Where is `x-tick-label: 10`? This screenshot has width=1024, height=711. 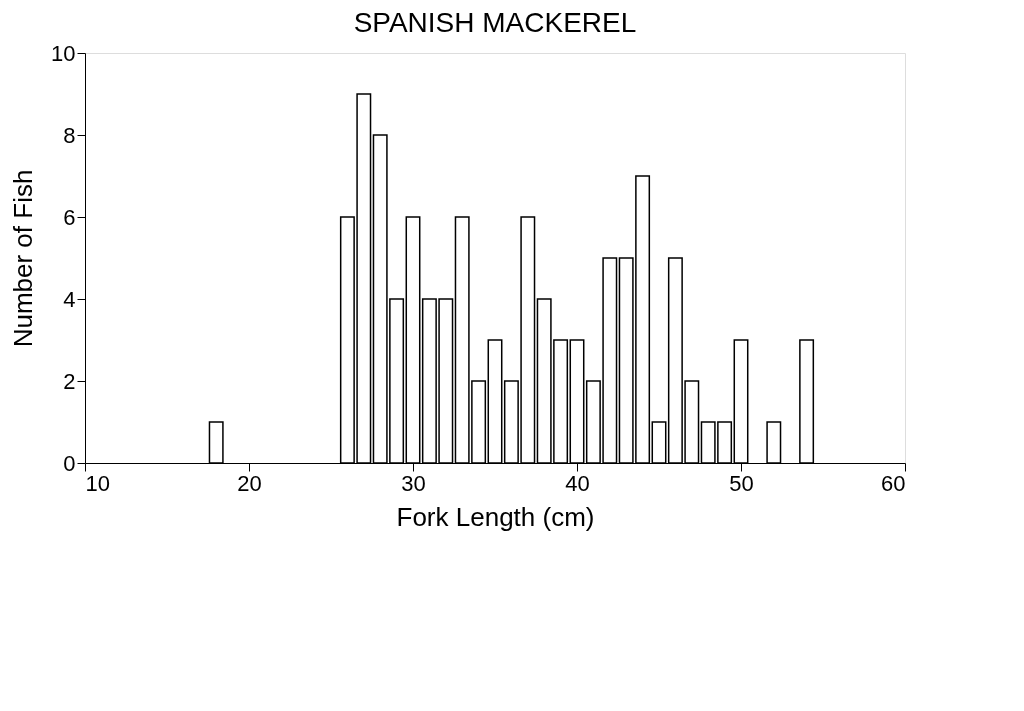 x-tick-label: 10 is located at coordinates (97, 483).